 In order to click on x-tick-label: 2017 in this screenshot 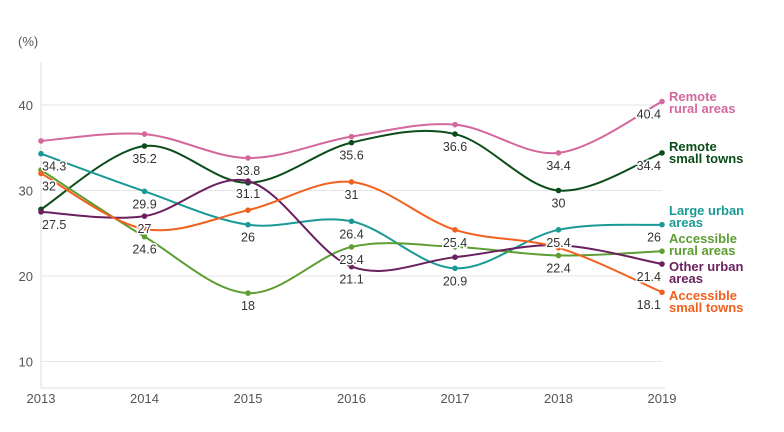, I will do `click(455, 398)`.